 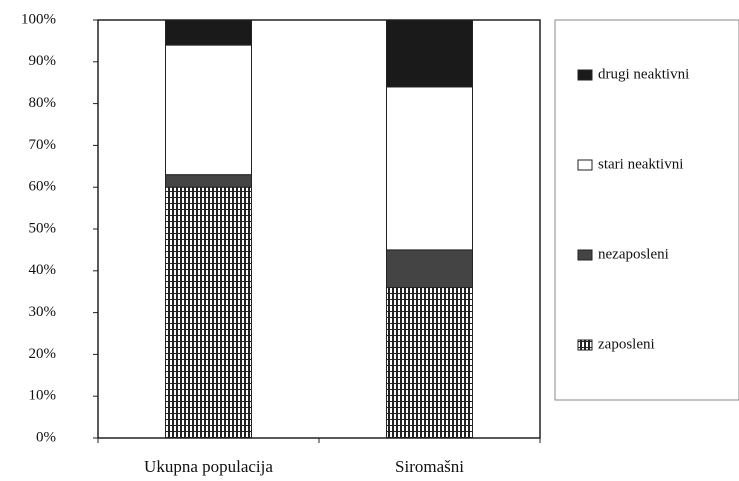 I want to click on x-tick-label: Ukupna populacija, so click(x=208, y=466).